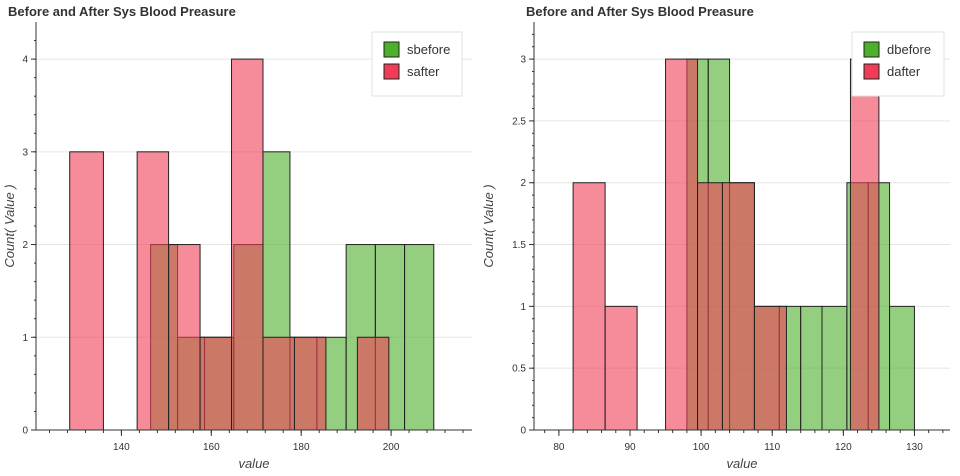  What do you see at coordinates (904, 71) in the screenshot?
I see `legend-label-dafter: dafter` at bounding box center [904, 71].